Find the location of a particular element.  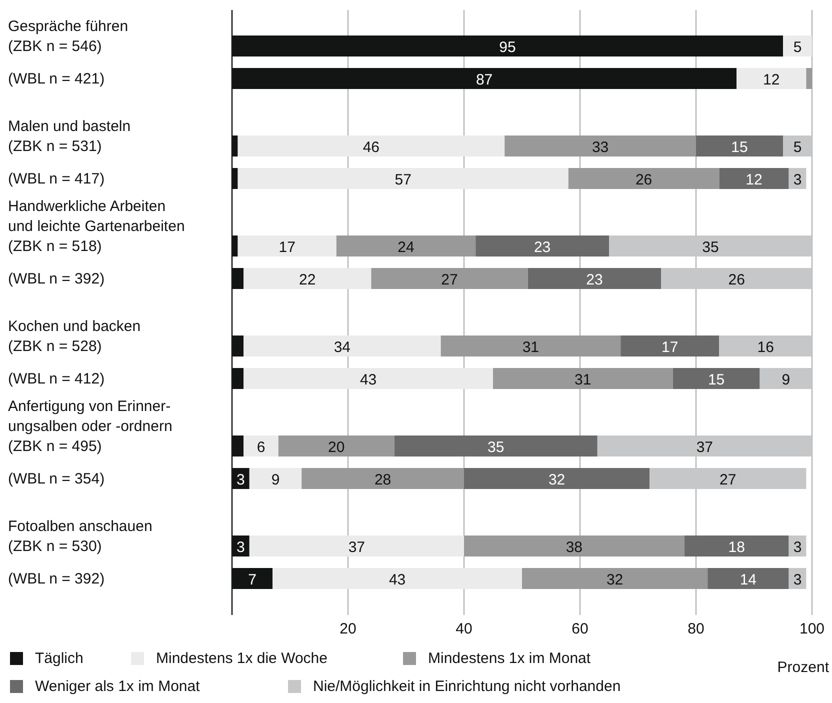

data-label: 87 is located at coordinates (484, 80).